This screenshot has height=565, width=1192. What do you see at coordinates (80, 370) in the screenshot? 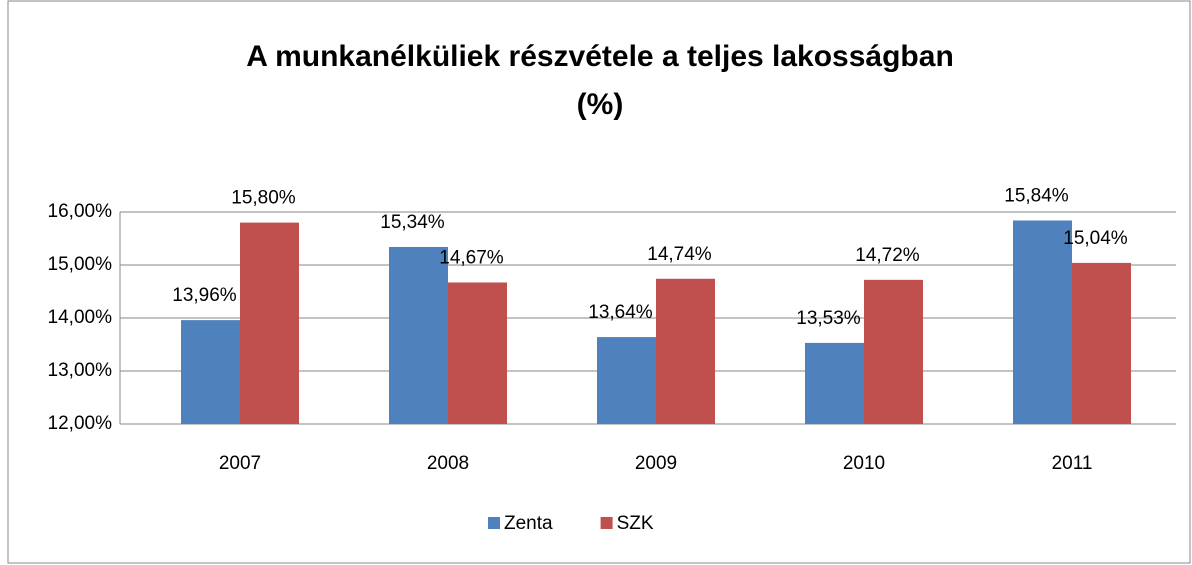
I see `y-tick-label: 13,00%` at bounding box center [80, 370].